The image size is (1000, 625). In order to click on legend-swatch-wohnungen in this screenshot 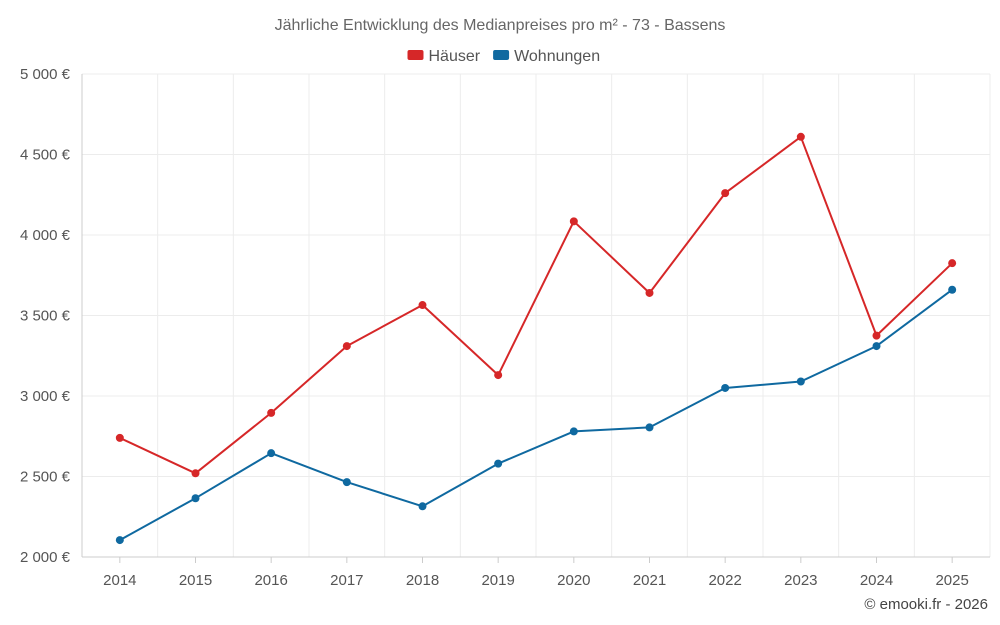, I will do `click(501, 55)`.